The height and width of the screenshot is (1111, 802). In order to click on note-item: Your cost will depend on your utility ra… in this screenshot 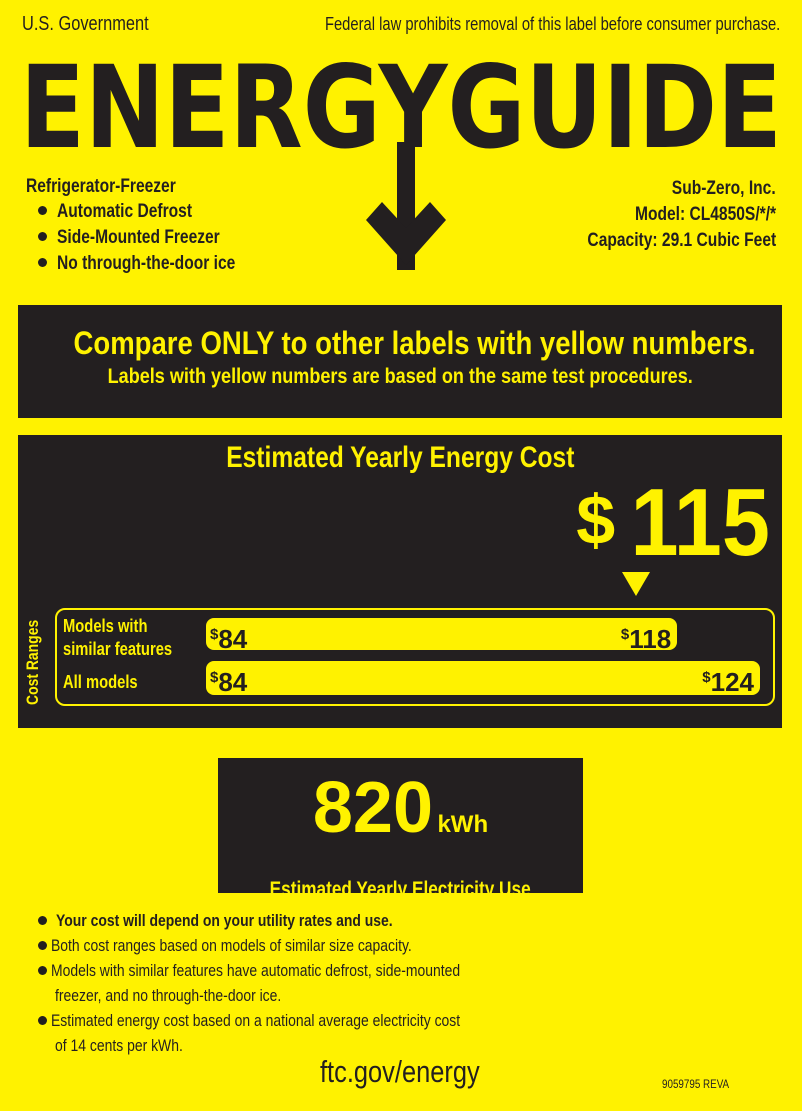, I will do `click(294, 920)`.